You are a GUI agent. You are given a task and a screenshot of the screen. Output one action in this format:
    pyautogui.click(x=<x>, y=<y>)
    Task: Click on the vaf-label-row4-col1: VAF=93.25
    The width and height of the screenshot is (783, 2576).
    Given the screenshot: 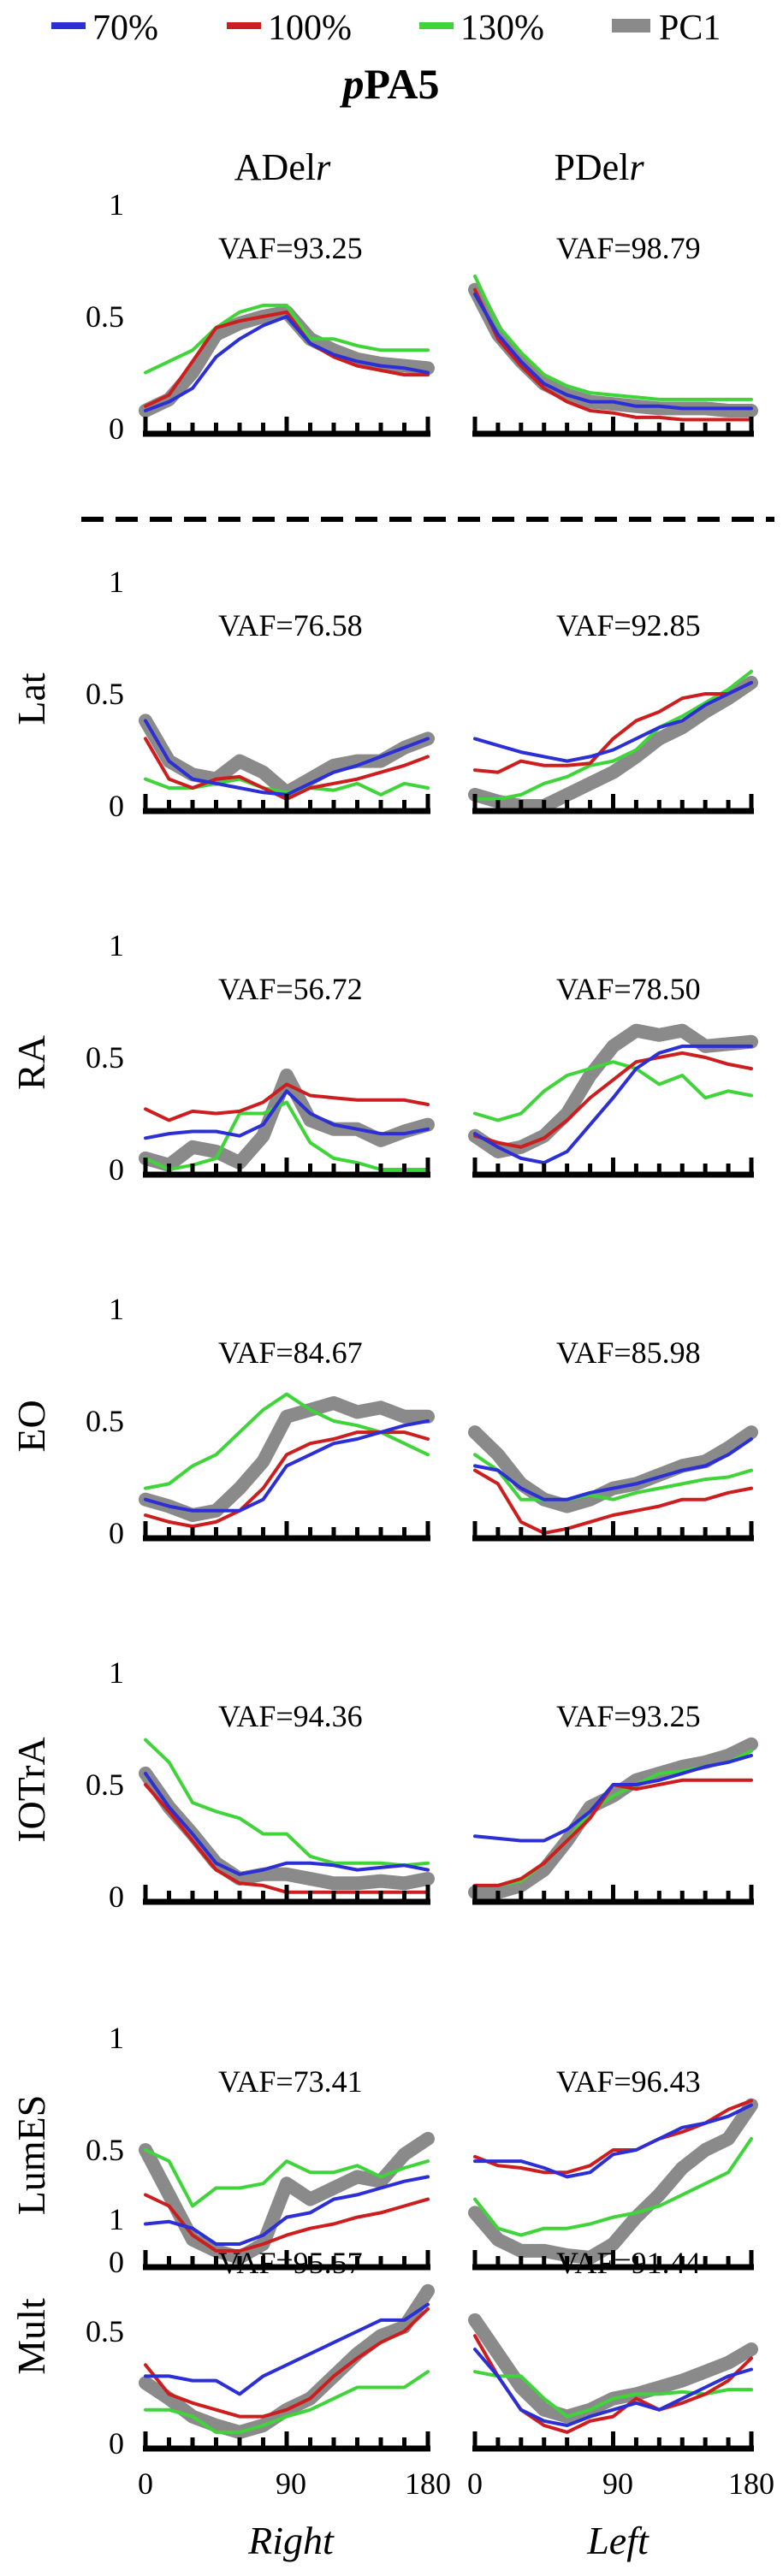 What is the action you would take?
    pyautogui.click(x=629, y=1716)
    